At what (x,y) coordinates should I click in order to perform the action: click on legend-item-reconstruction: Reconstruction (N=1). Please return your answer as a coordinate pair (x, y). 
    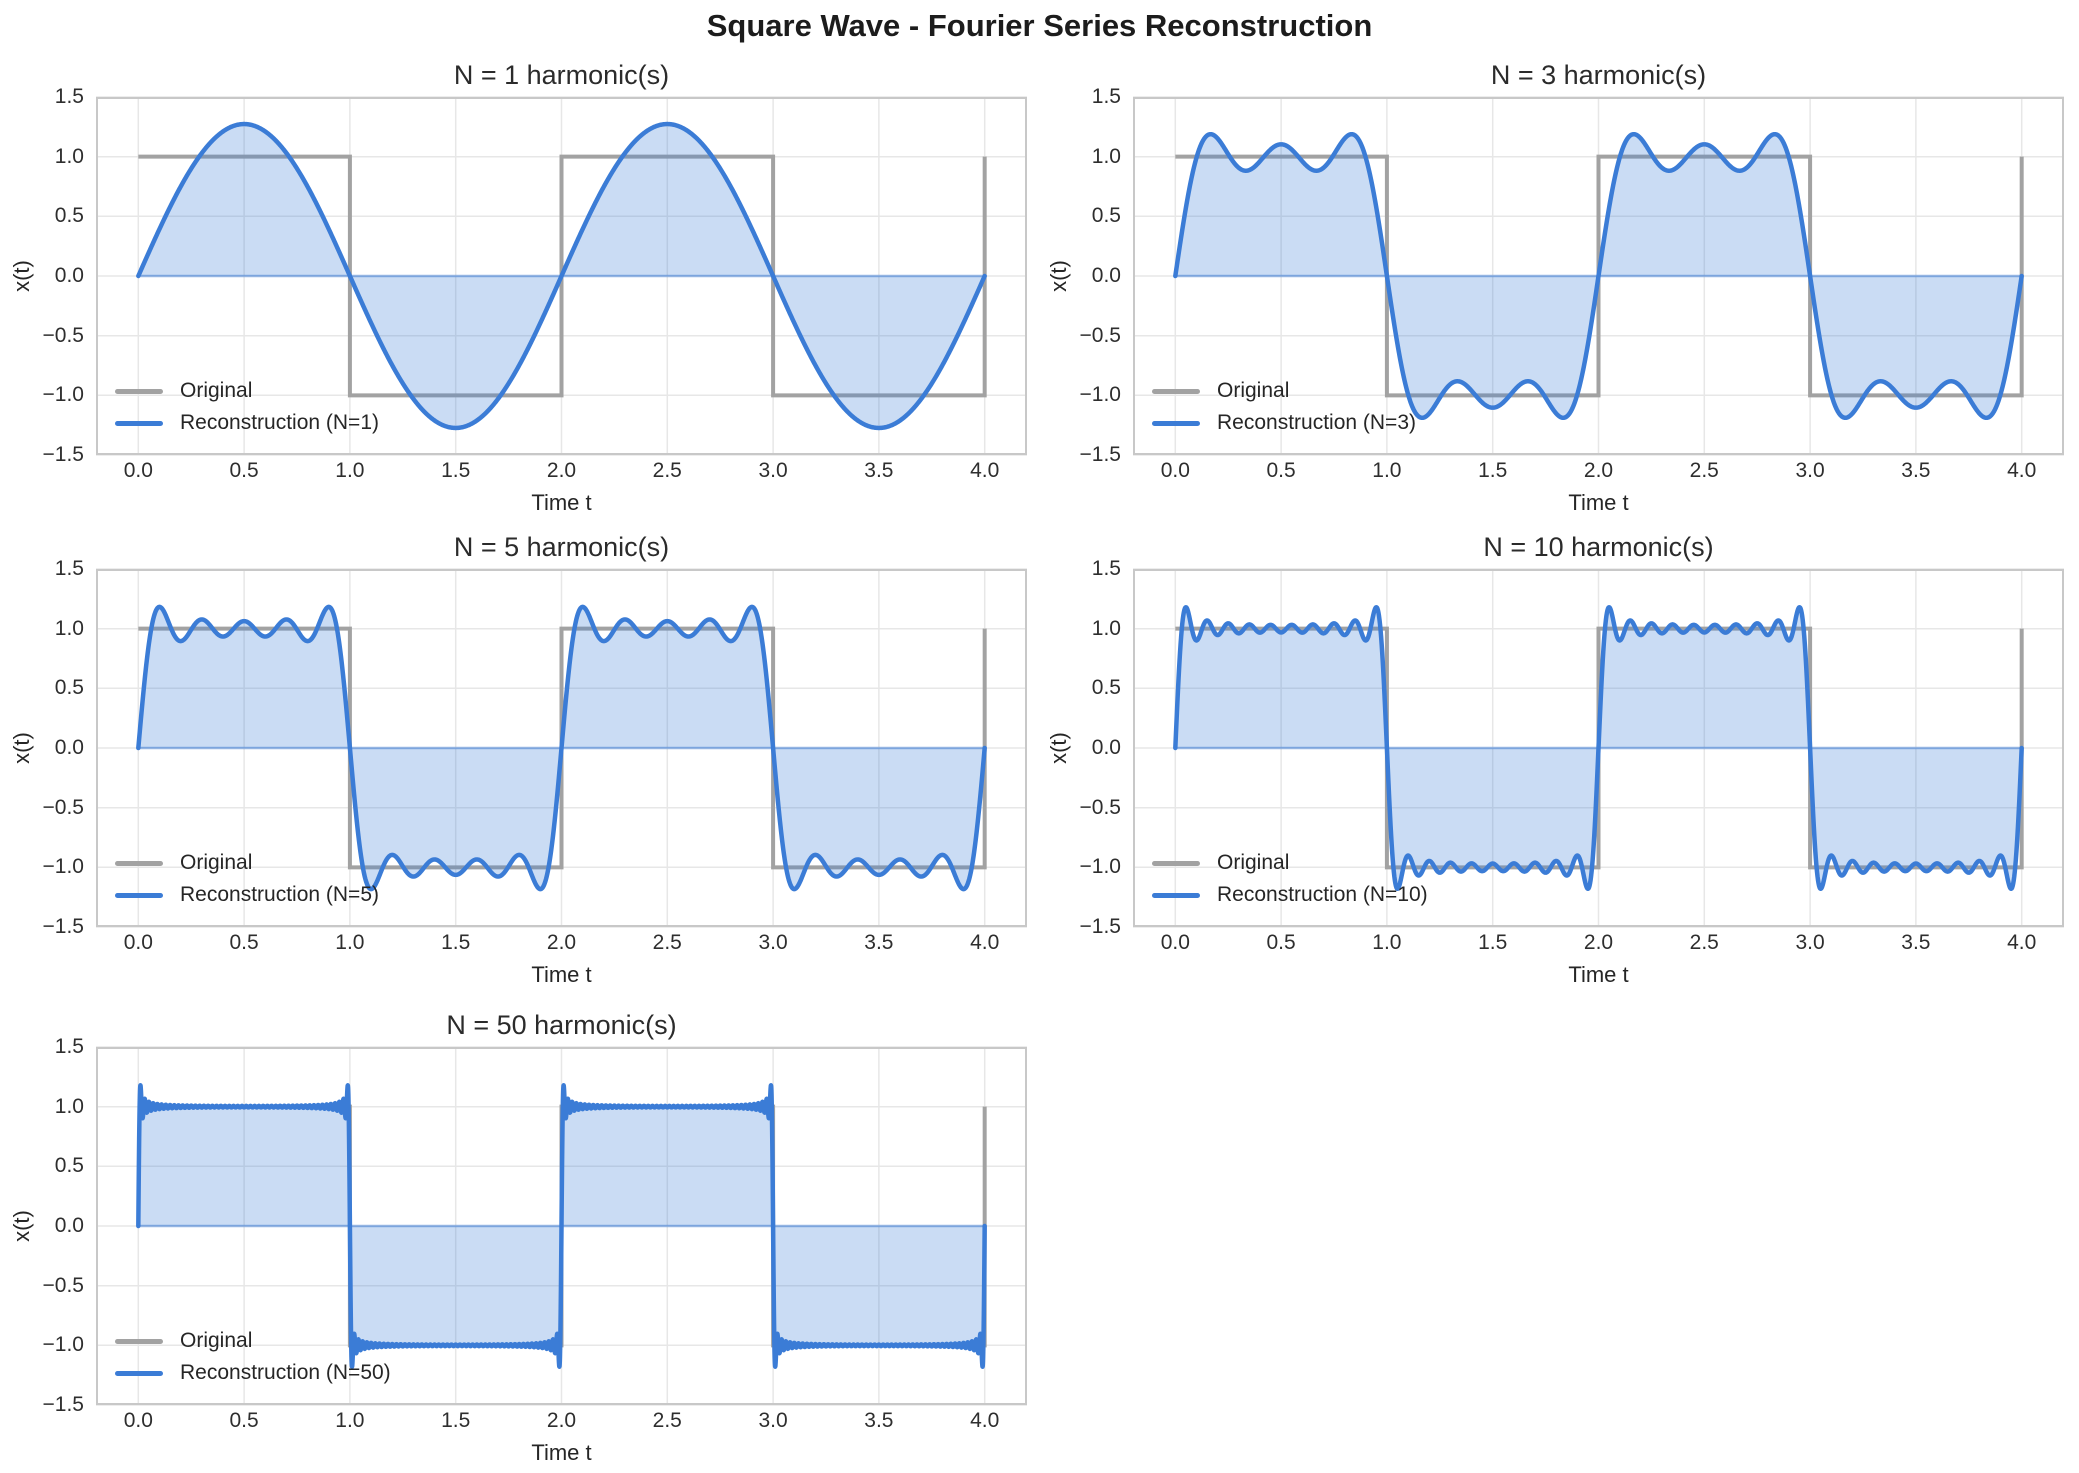
    Looking at the image, I should click on (247, 423).